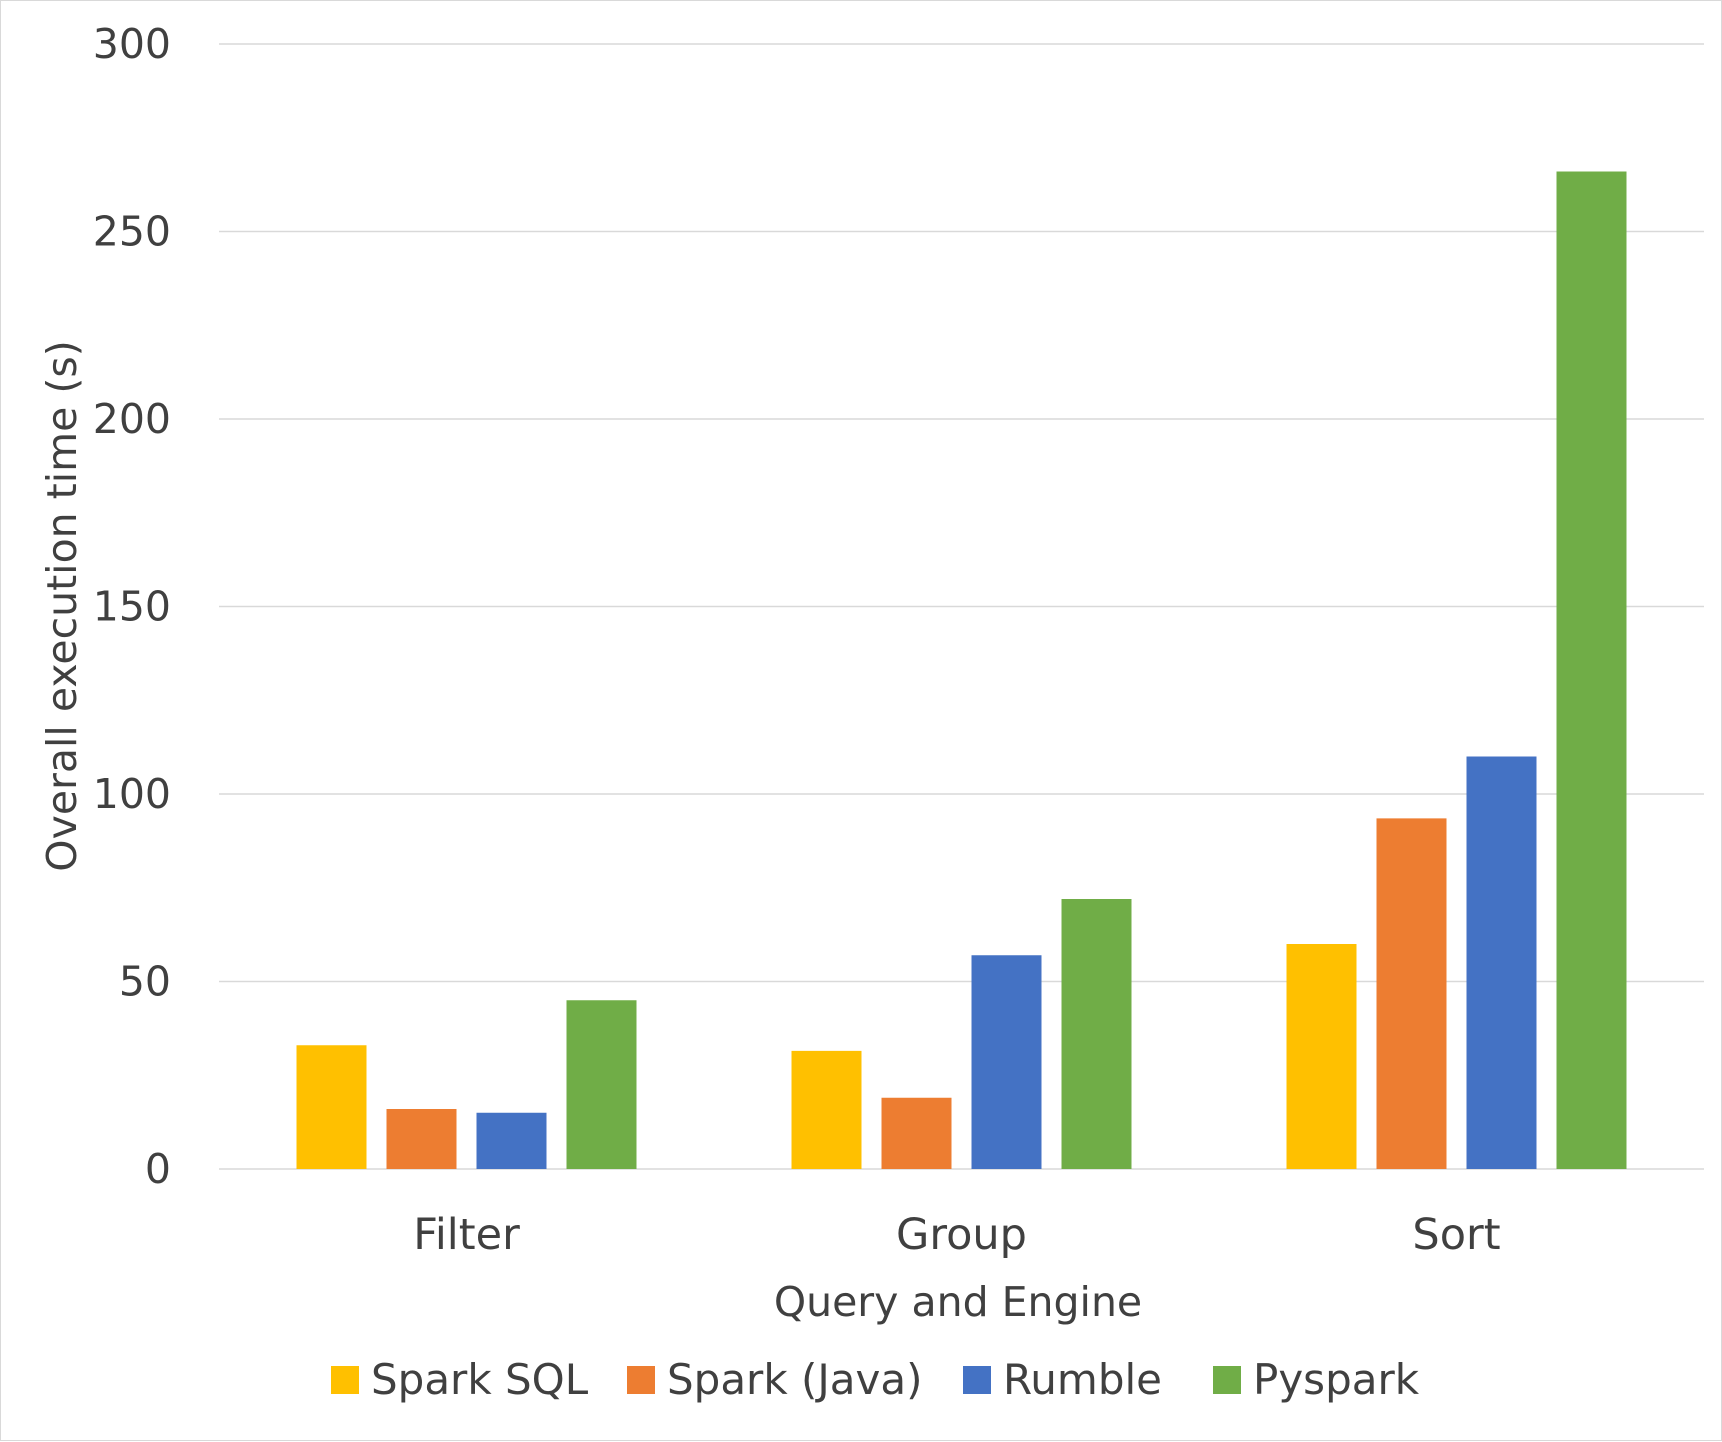  I want to click on legend-label: Spark SQL, so click(480, 1379).